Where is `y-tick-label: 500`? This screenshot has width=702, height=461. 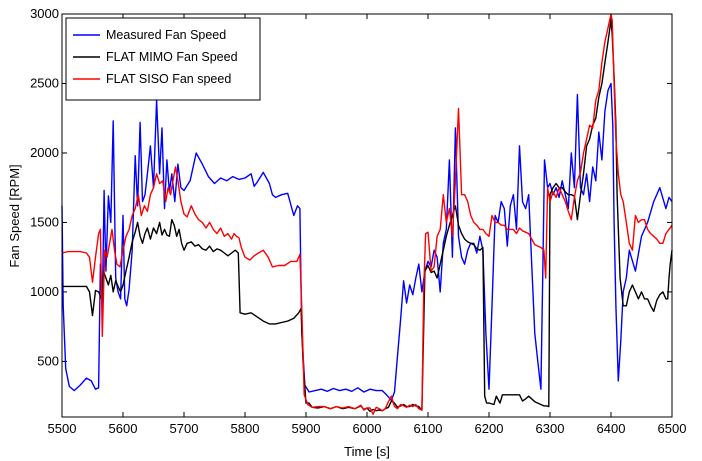
y-tick-label: 500 is located at coordinates (48, 360).